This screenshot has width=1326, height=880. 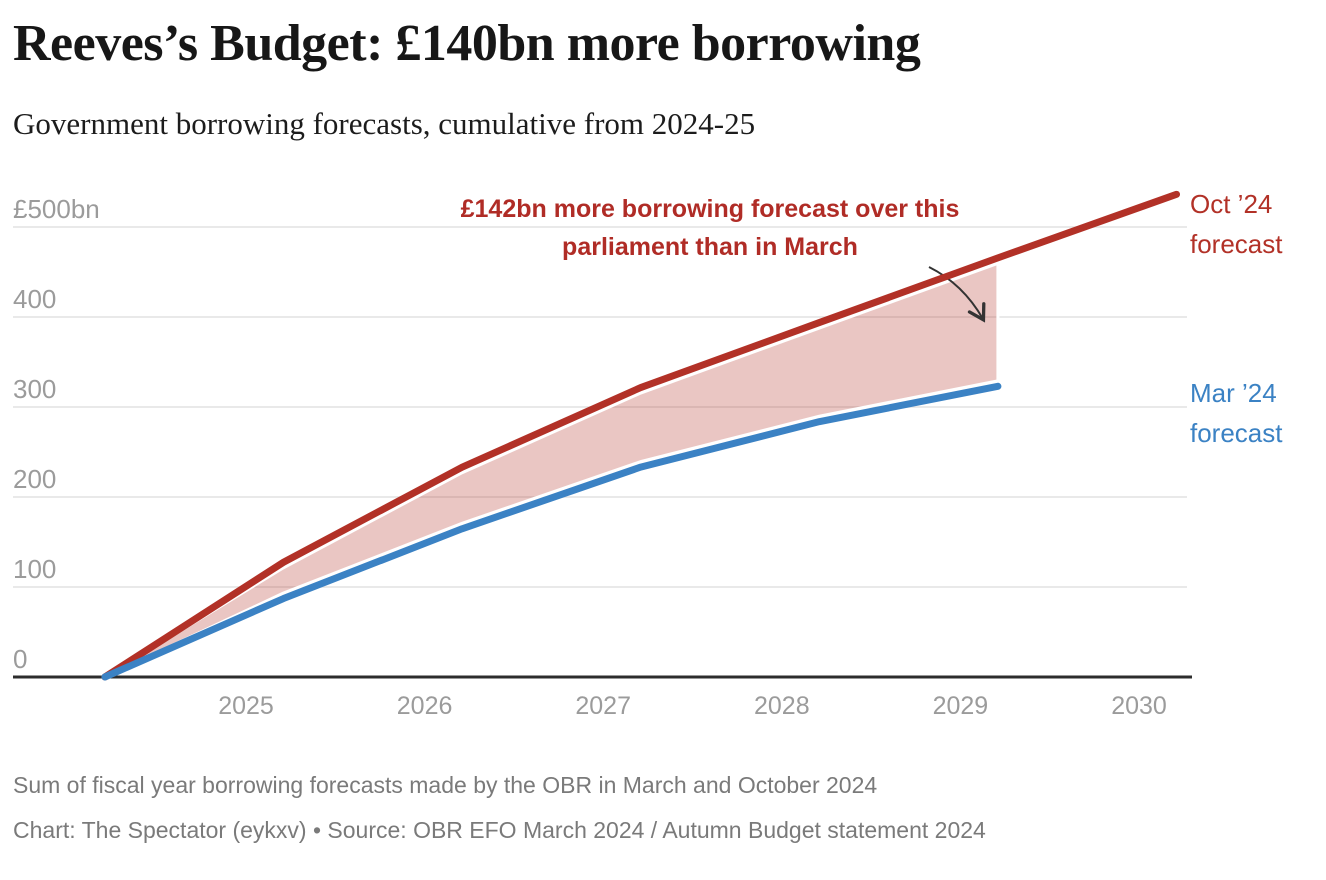 What do you see at coordinates (1236, 244) in the screenshot?
I see `legend-oct24-line-2: forecast` at bounding box center [1236, 244].